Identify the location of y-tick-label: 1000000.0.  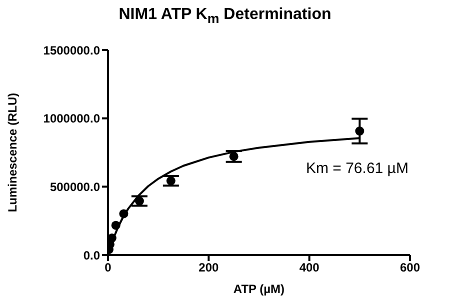
(71, 119).